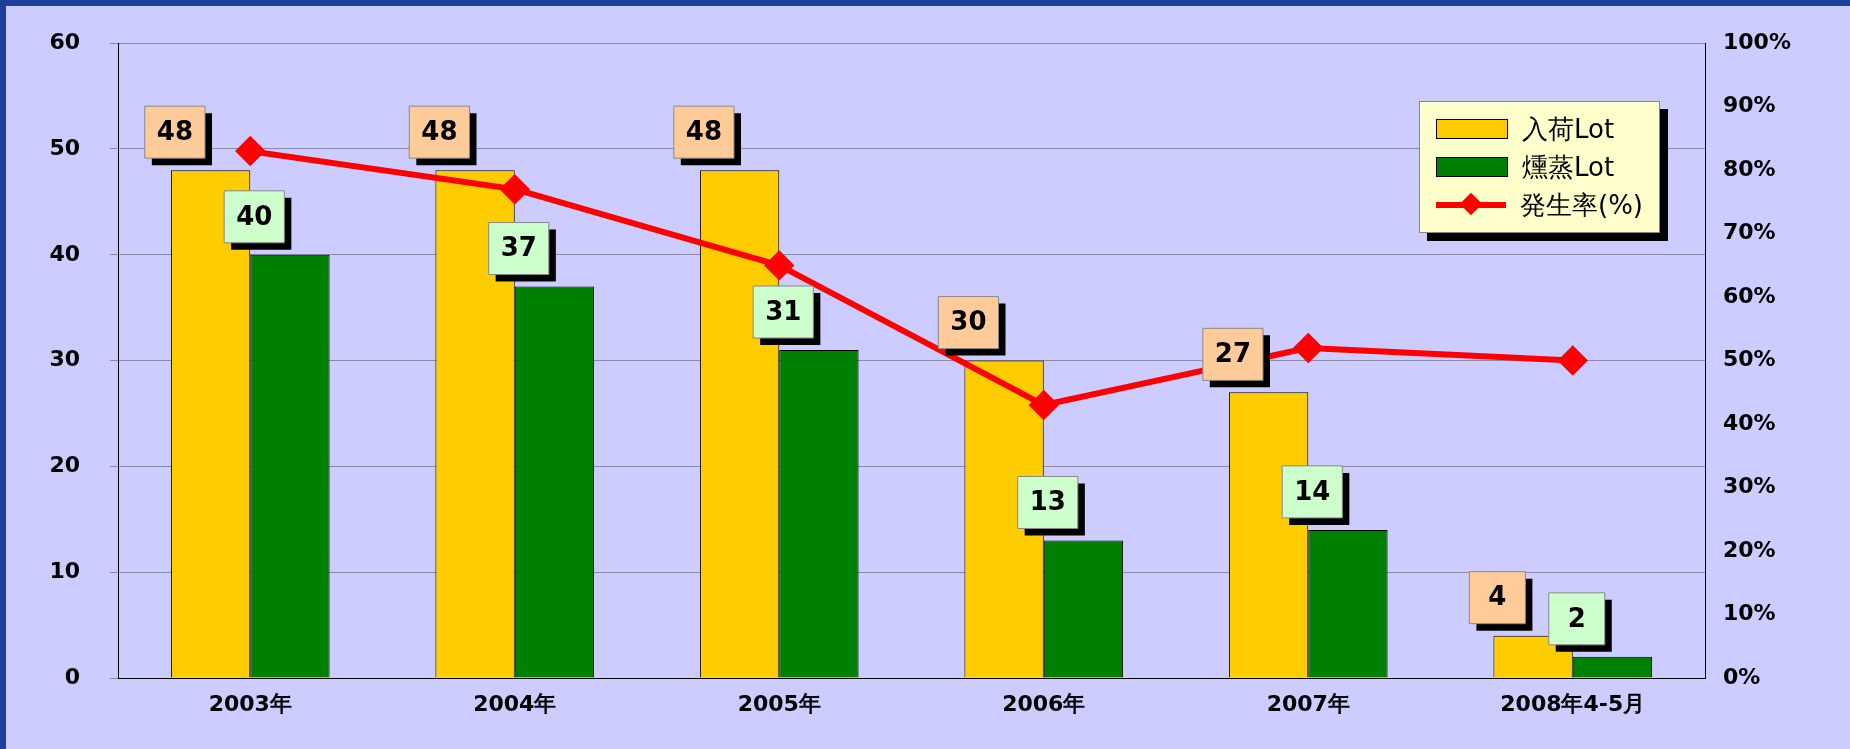 The width and height of the screenshot is (1850, 749). Describe the element at coordinates (1568, 167) in the screenshot. I see `legend-label: 燻蒸Lot` at that location.